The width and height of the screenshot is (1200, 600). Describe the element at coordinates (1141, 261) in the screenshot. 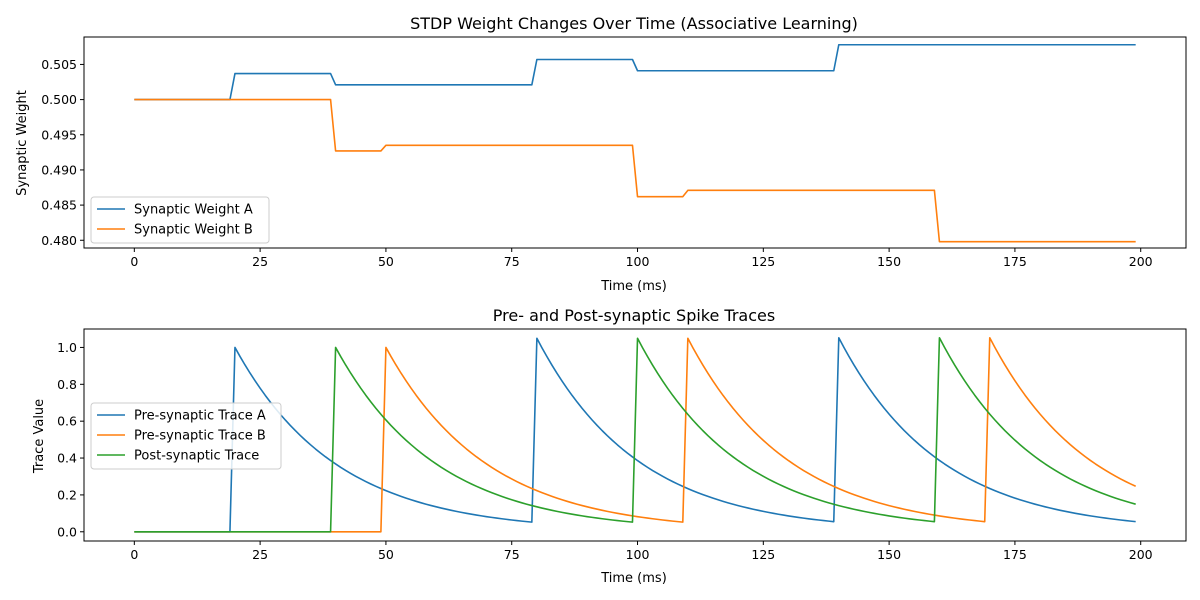

I see `weights-x-tick-label: 200` at that location.